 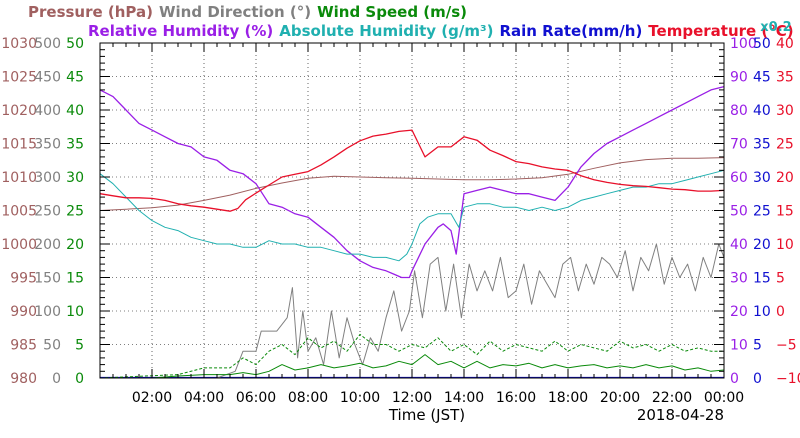 I want to click on legend-item: Wind Speed (m/s), so click(x=392, y=12).